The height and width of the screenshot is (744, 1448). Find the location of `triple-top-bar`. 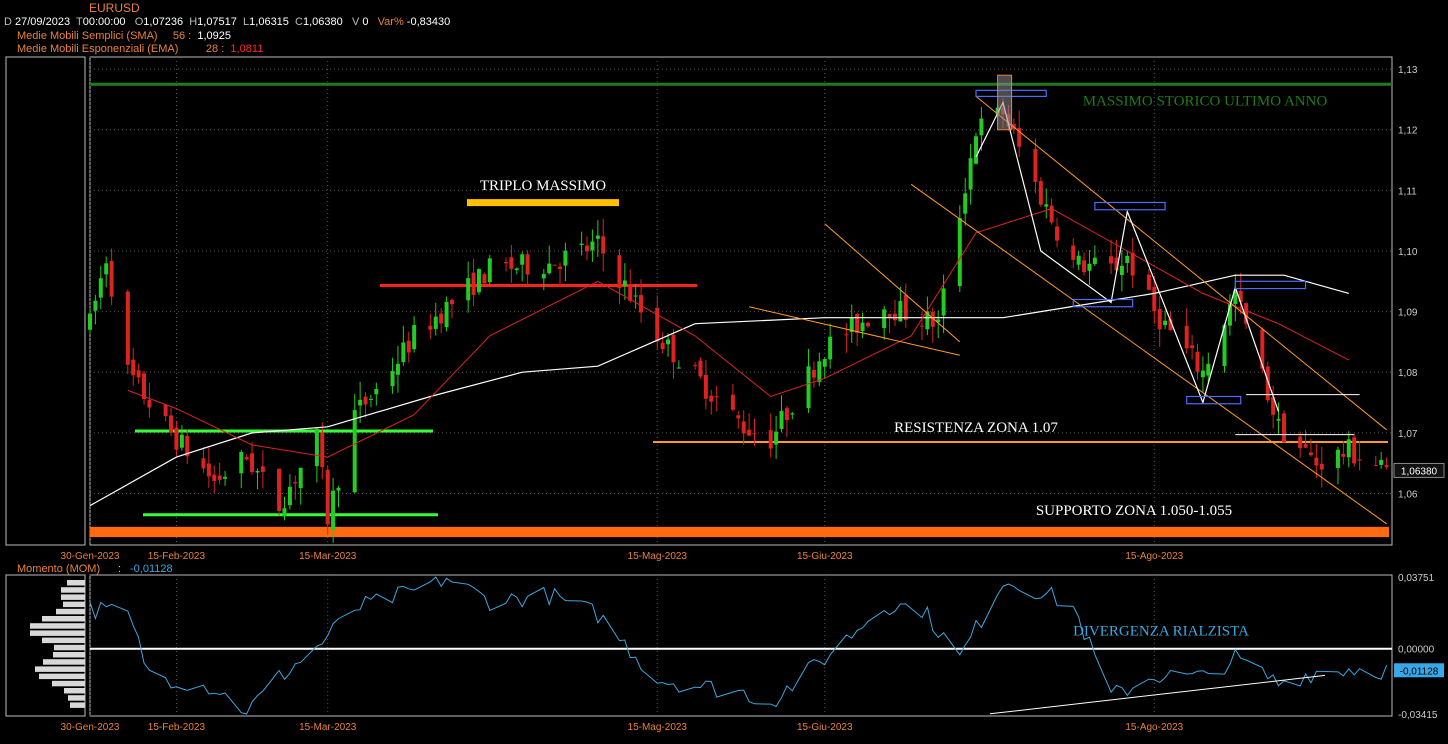

triple-top-bar is located at coordinates (543, 203).